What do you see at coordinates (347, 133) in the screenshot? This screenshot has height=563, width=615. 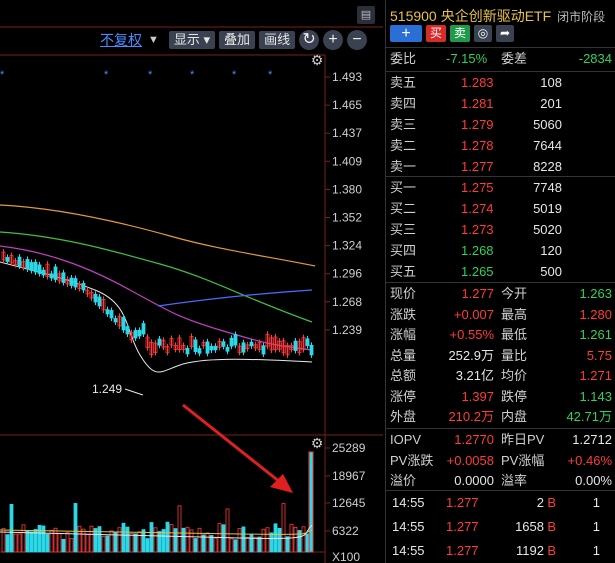 I see `price-axis-label: 1.437` at bounding box center [347, 133].